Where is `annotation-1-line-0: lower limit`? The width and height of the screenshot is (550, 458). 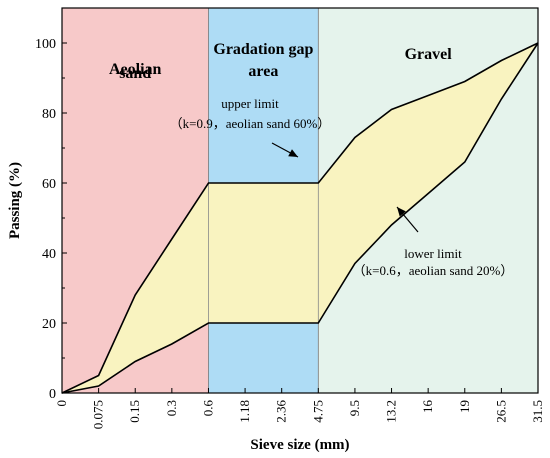
annotation-1-line-0: lower limit is located at coordinates (433, 253).